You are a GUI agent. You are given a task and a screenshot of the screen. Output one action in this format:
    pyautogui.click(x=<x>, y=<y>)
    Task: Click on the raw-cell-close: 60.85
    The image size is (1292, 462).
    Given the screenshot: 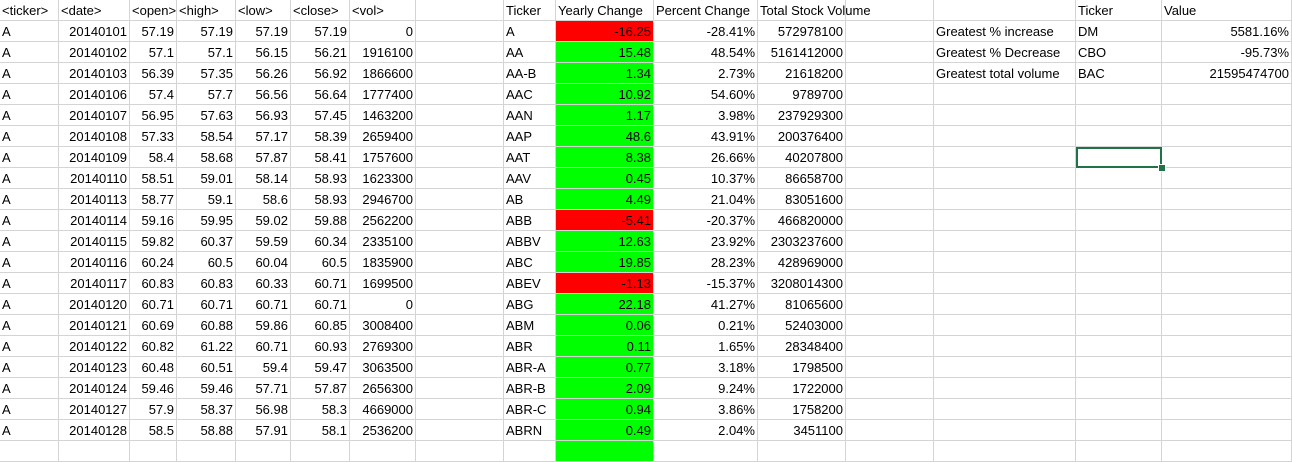 What is the action you would take?
    pyautogui.click(x=320, y=325)
    